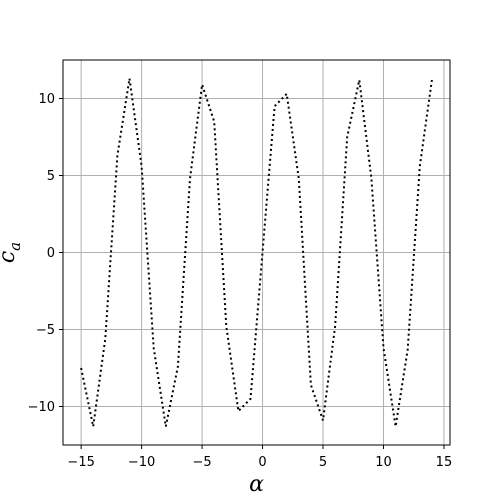 The image size is (500, 500). I want to click on x-tick-label: 0, so click(262, 462).